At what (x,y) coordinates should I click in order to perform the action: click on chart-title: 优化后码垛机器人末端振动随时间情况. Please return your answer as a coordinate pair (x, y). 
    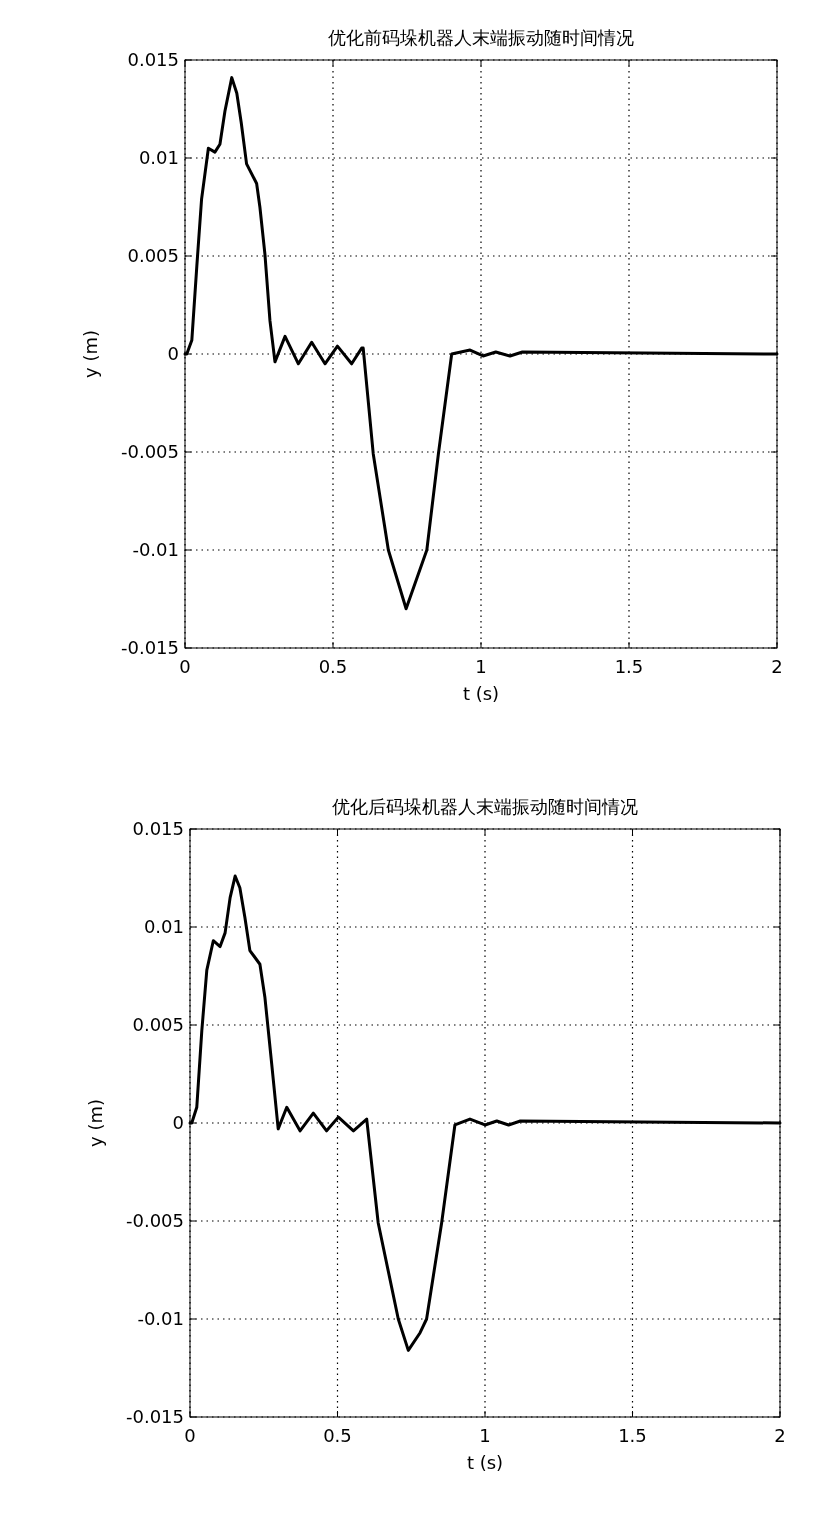
    Looking at the image, I should click on (485, 806).